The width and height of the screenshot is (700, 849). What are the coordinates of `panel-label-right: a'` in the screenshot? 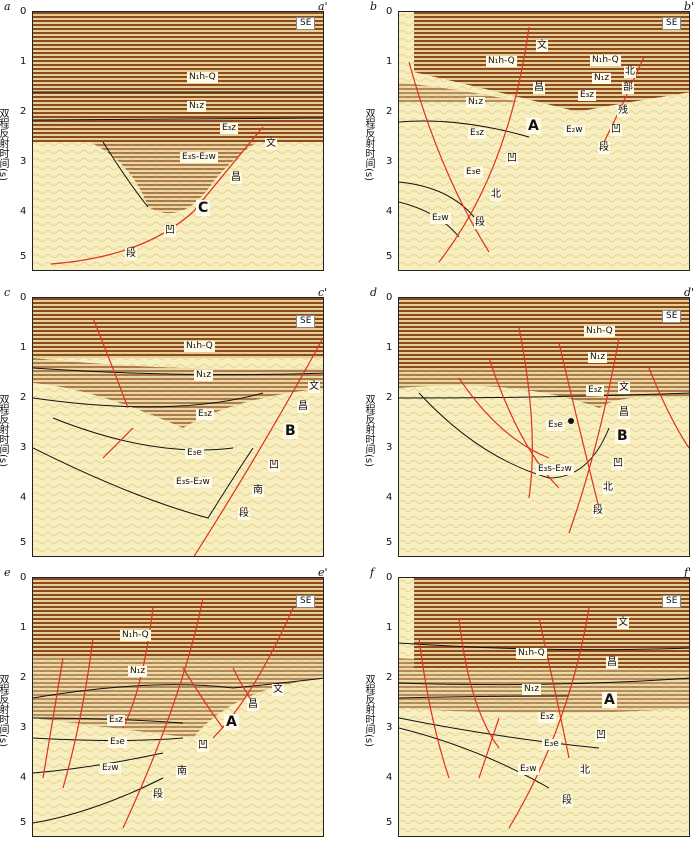 It's located at (323, 6).